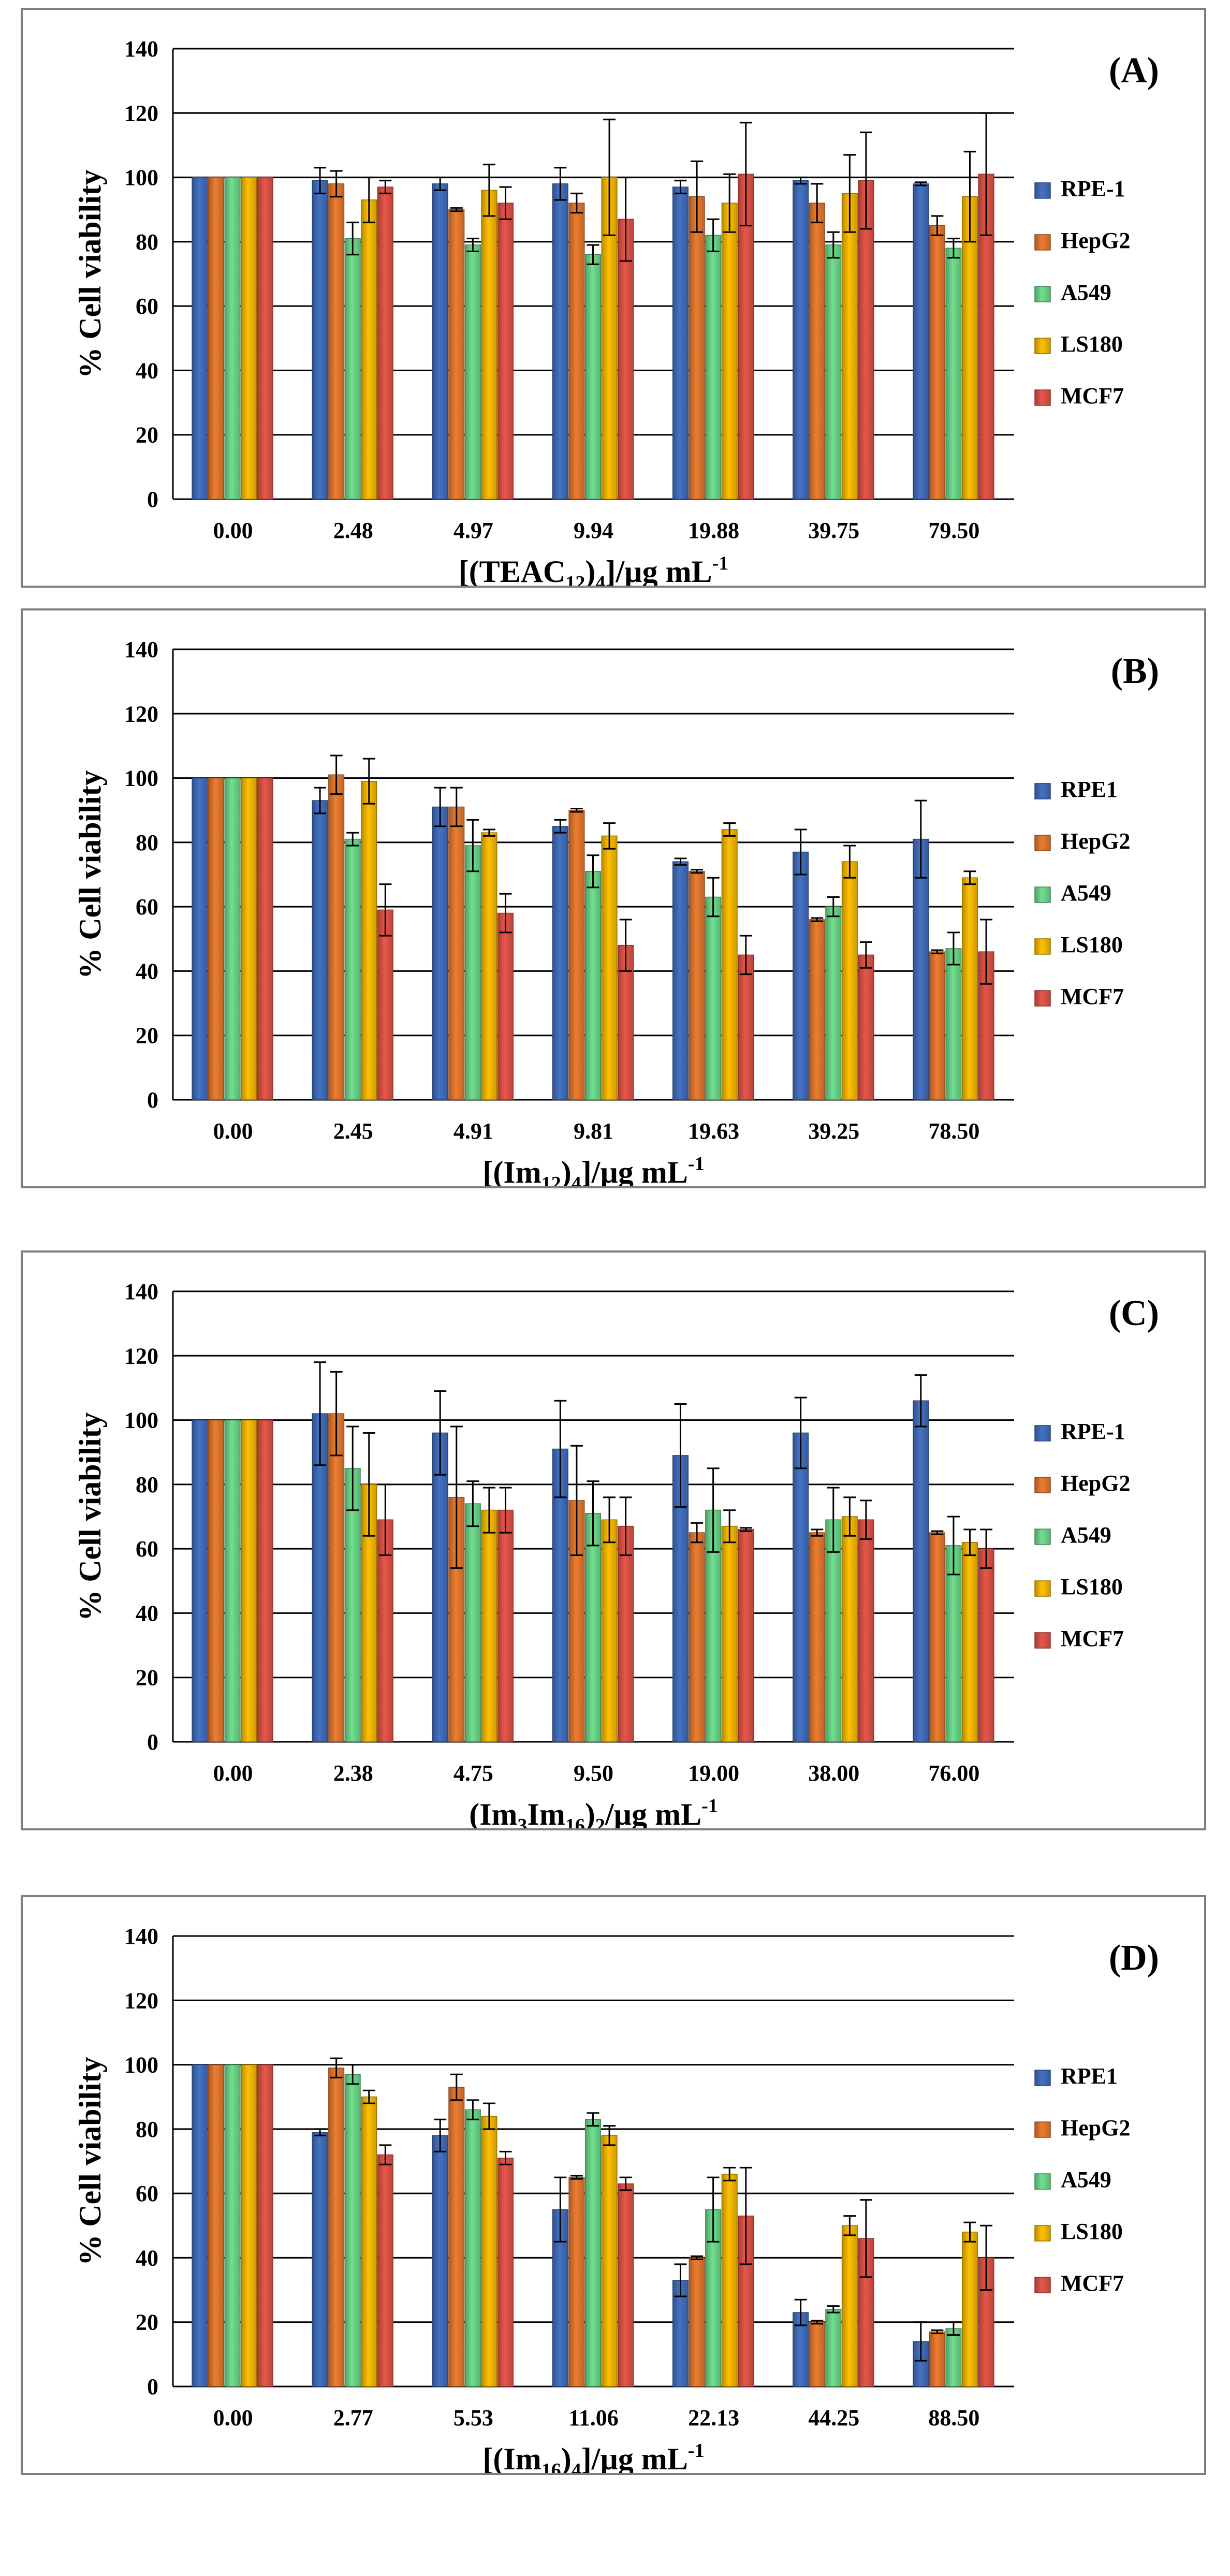 This screenshot has height=2576, width=1230. I want to click on x-tick-label: 44.25, so click(833, 2418).